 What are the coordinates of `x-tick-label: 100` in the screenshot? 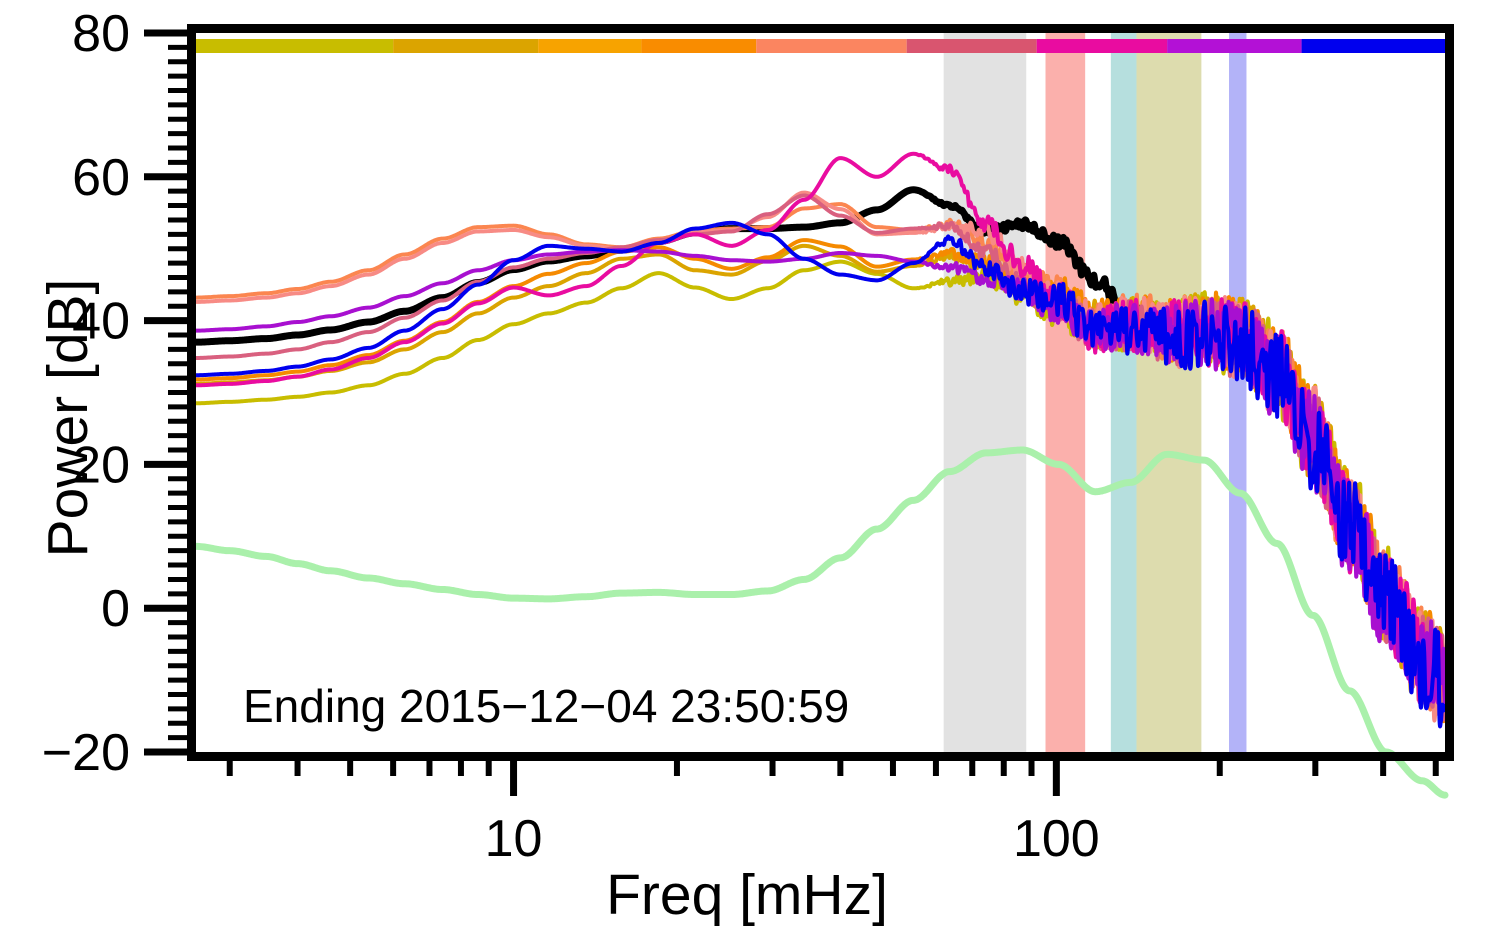 It's located at (1056, 839).